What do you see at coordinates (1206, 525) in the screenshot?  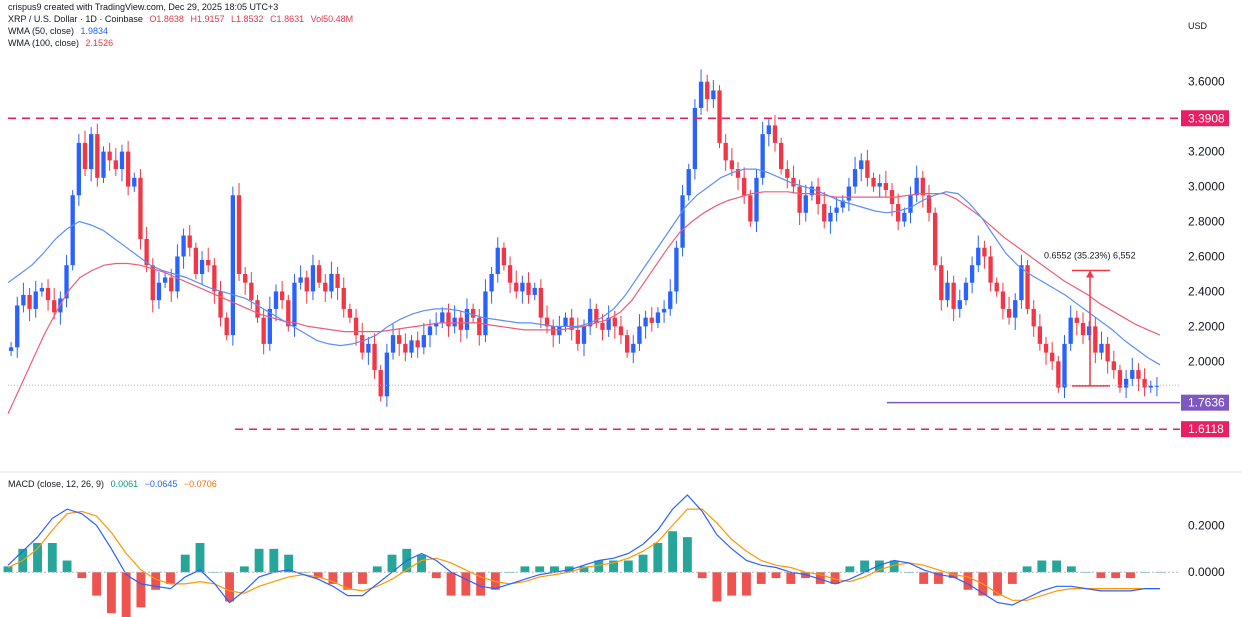 I see `macd-tick-label: 0.2000` at bounding box center [1206, 525].